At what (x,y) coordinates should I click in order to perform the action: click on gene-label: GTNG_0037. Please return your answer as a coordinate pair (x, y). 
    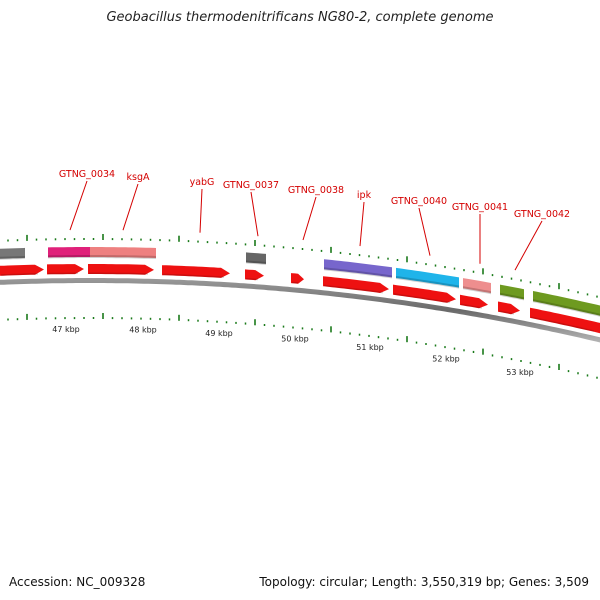
    Looking at the image, I should click on (251, 185).